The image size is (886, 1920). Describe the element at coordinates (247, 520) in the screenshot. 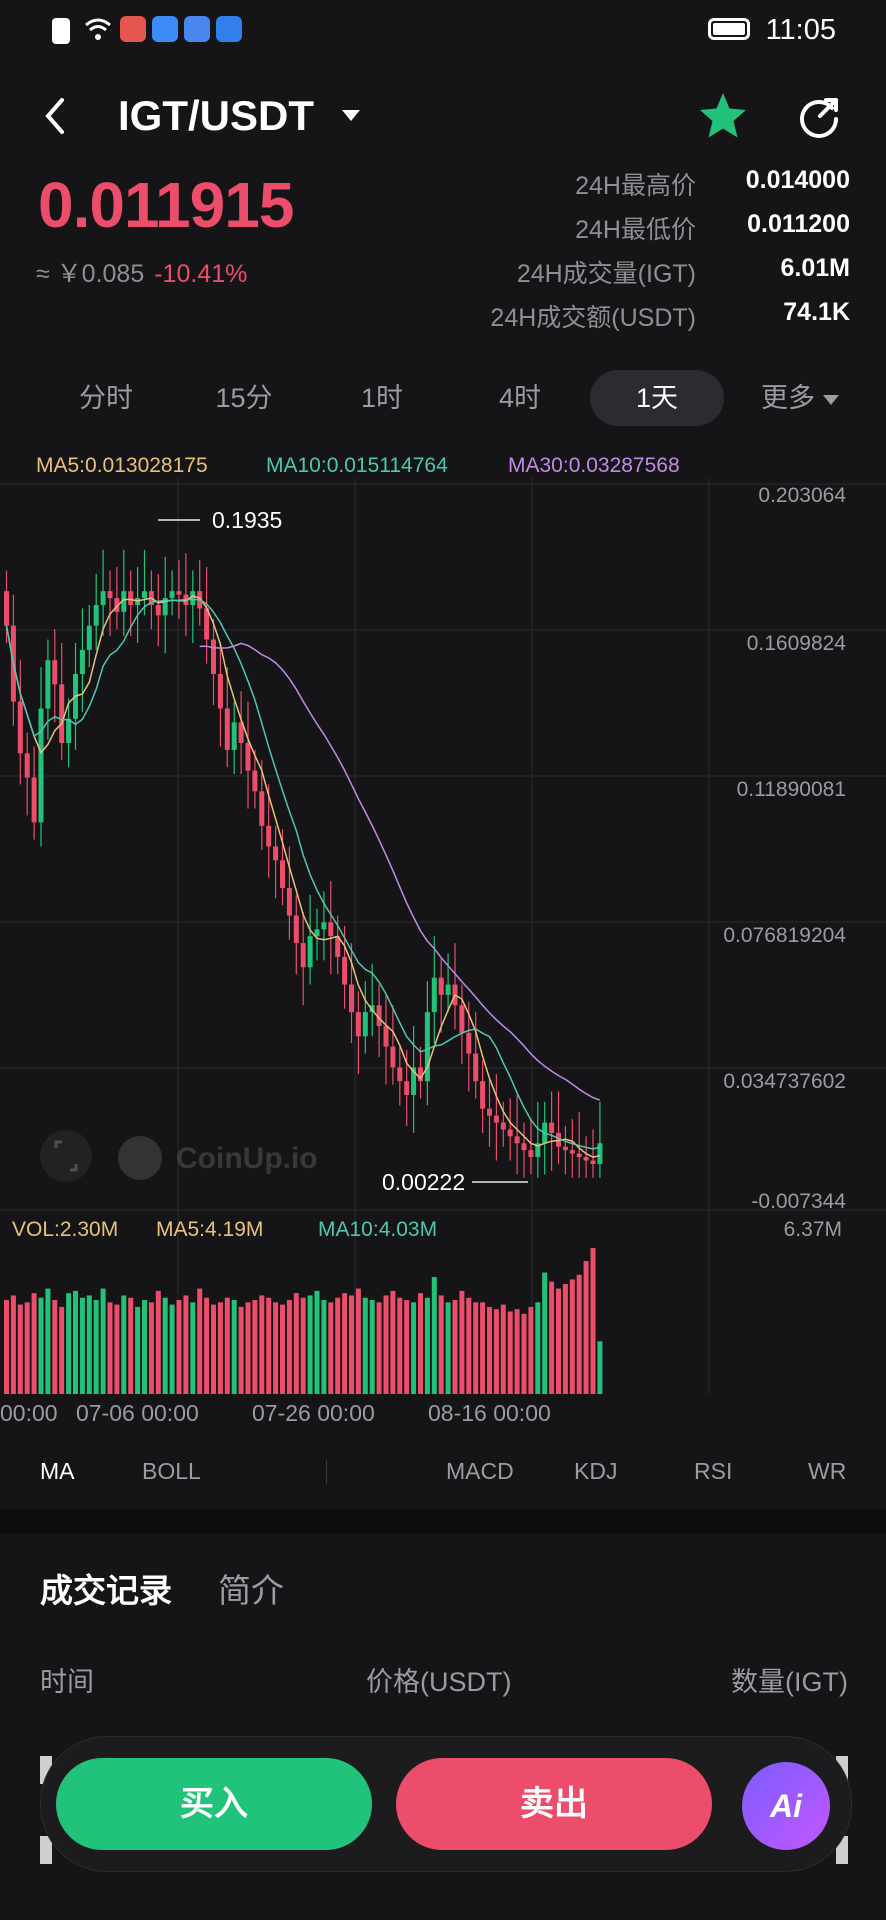

I see `high-annotation: 0.1935` at that location.